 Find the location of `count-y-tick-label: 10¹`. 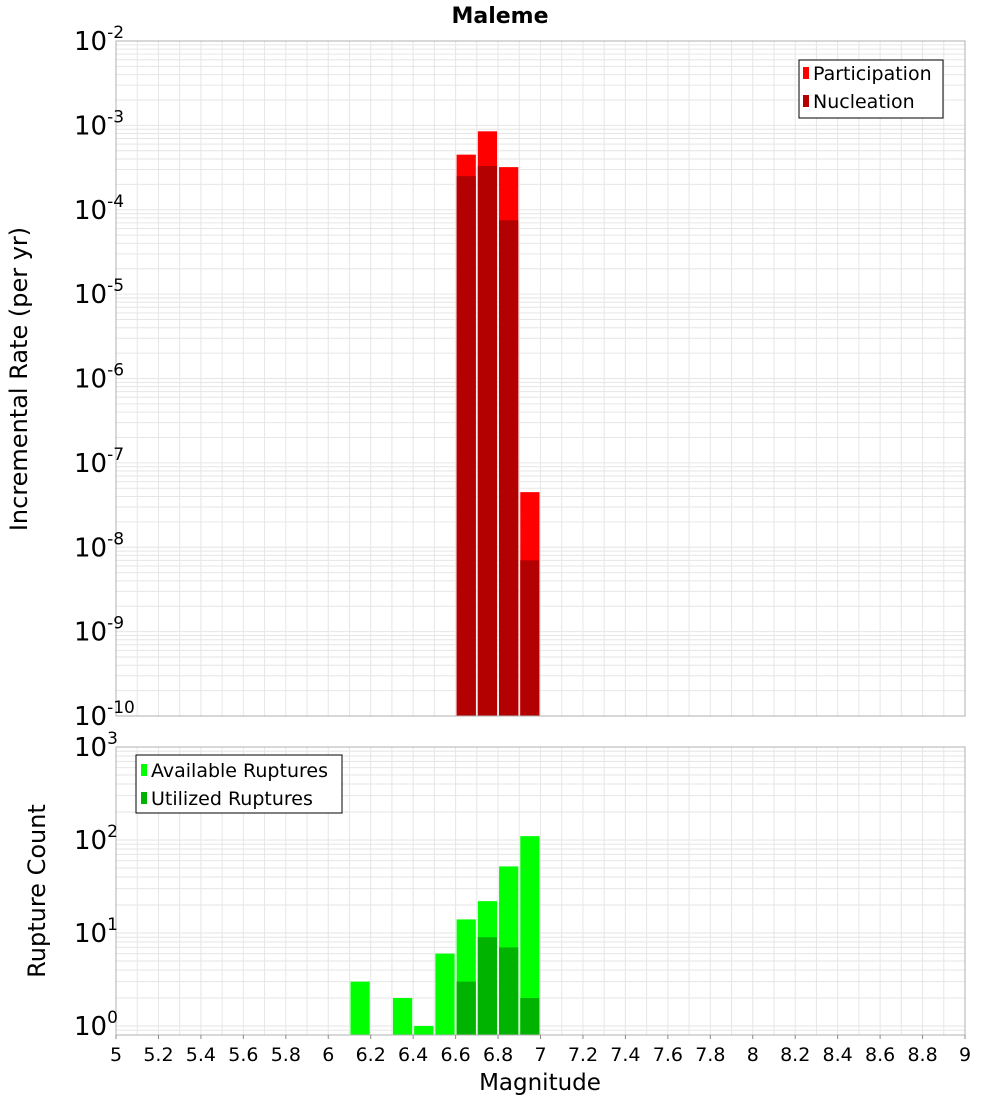

count-y-tick-label: 10¹ is located at coordinates (96, 932).